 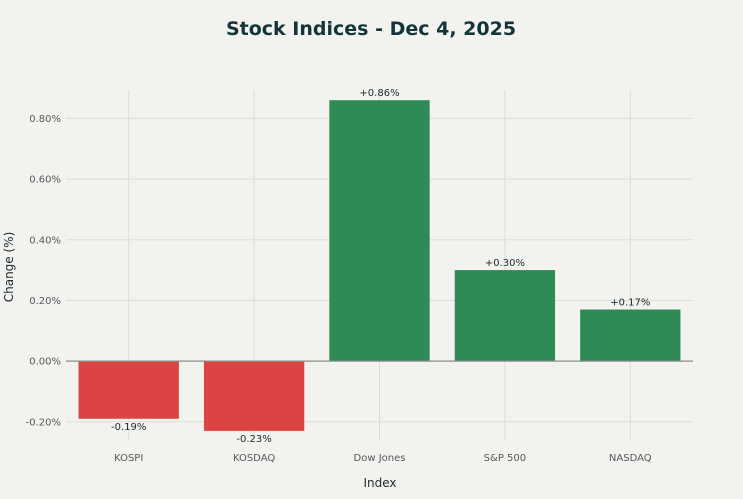 I want to click on y-tick-label: 0.60%, so click(x=45, y=180).